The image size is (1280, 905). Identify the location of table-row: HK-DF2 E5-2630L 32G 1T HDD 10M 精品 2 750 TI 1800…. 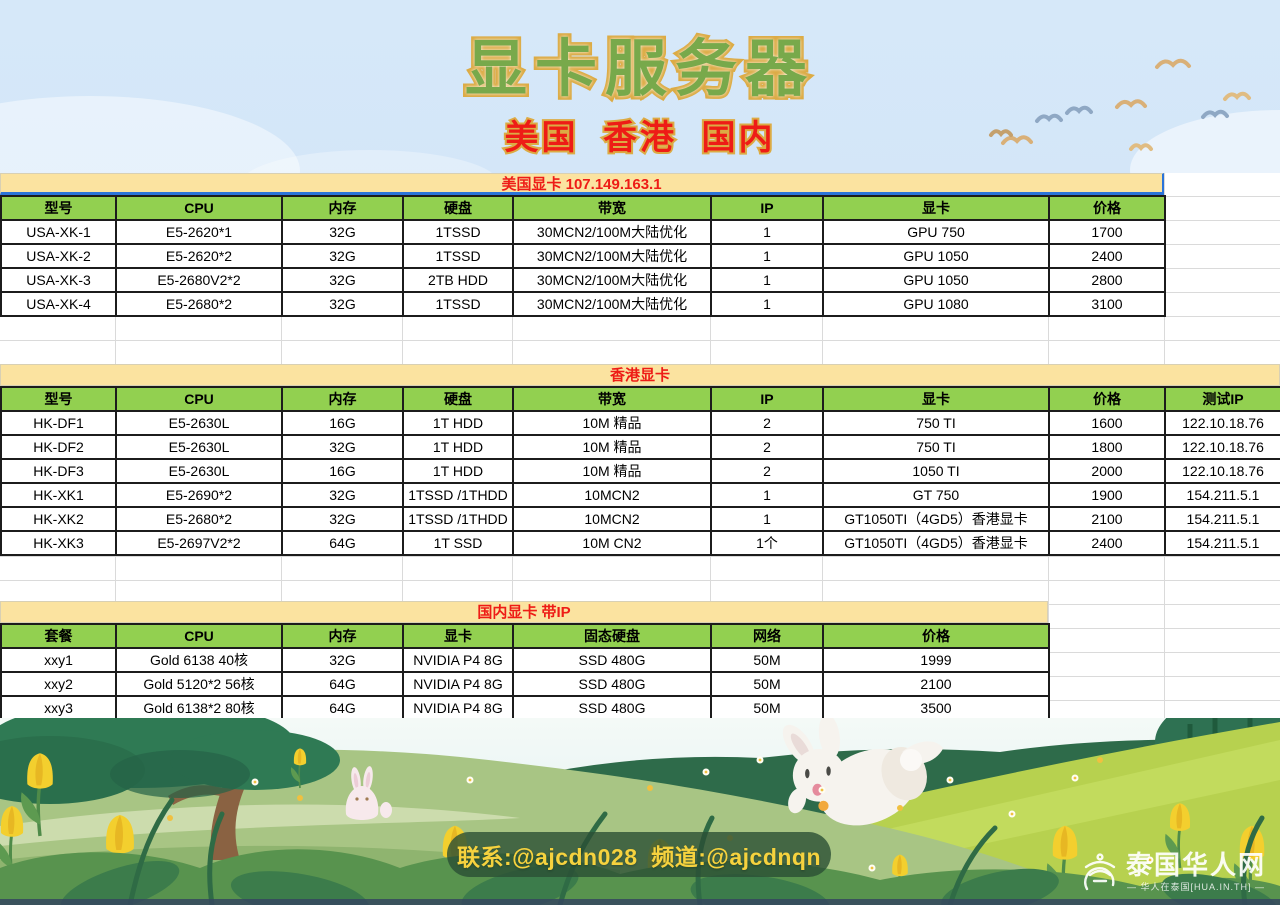
(640, 447).